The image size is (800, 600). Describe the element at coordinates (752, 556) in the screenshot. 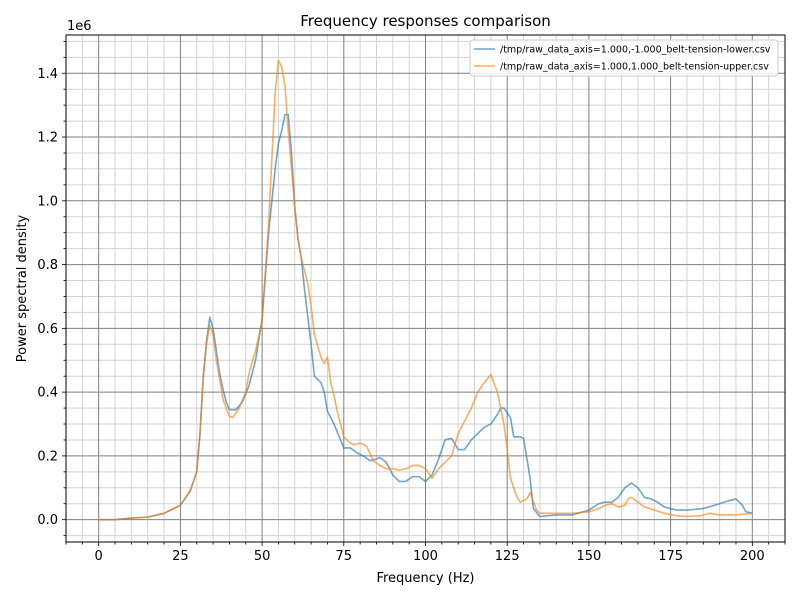

I see `x-tick-label: 200` at that location.